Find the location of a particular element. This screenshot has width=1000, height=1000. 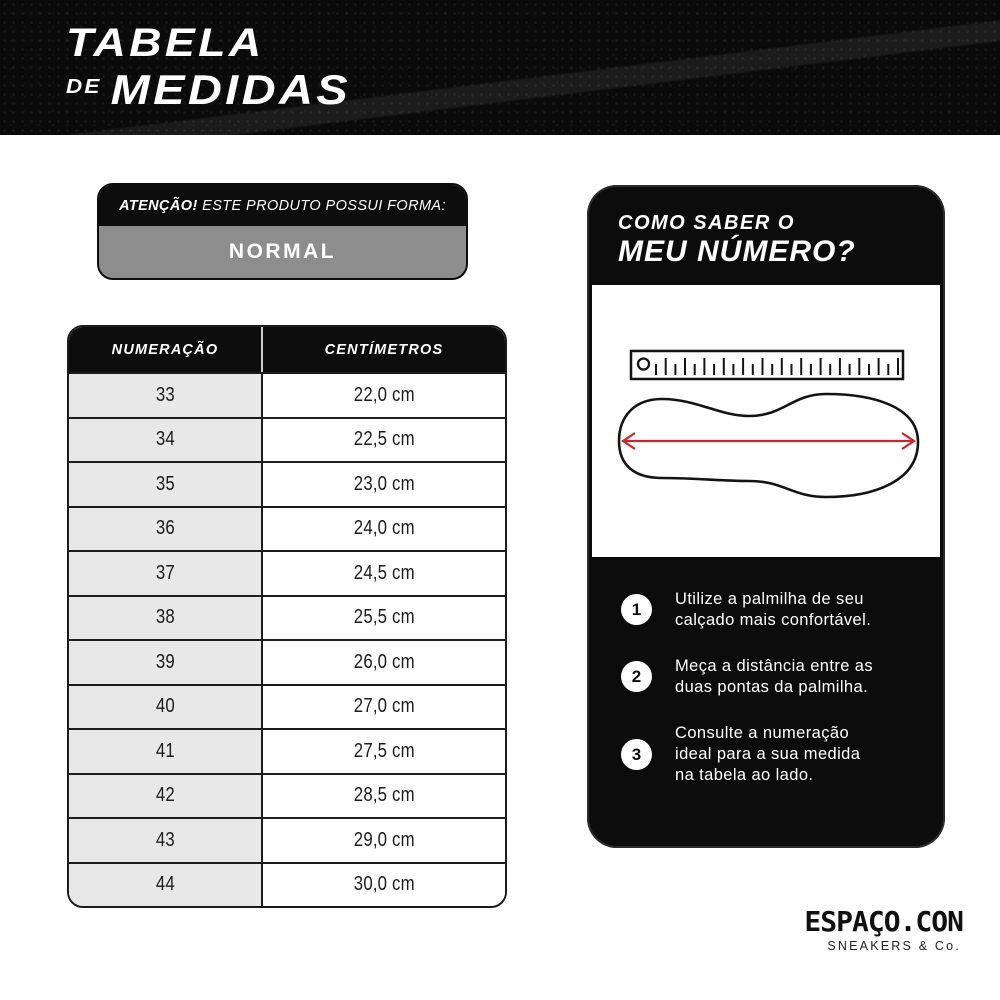

table-row: 44 30,0 cm is located at coordinates (287, 883).